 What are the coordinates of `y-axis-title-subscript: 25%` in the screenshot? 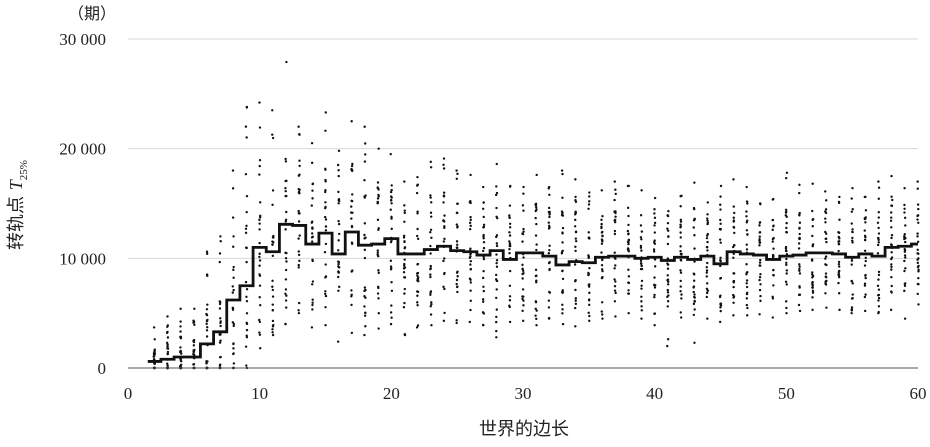 It's located at (24, 170).